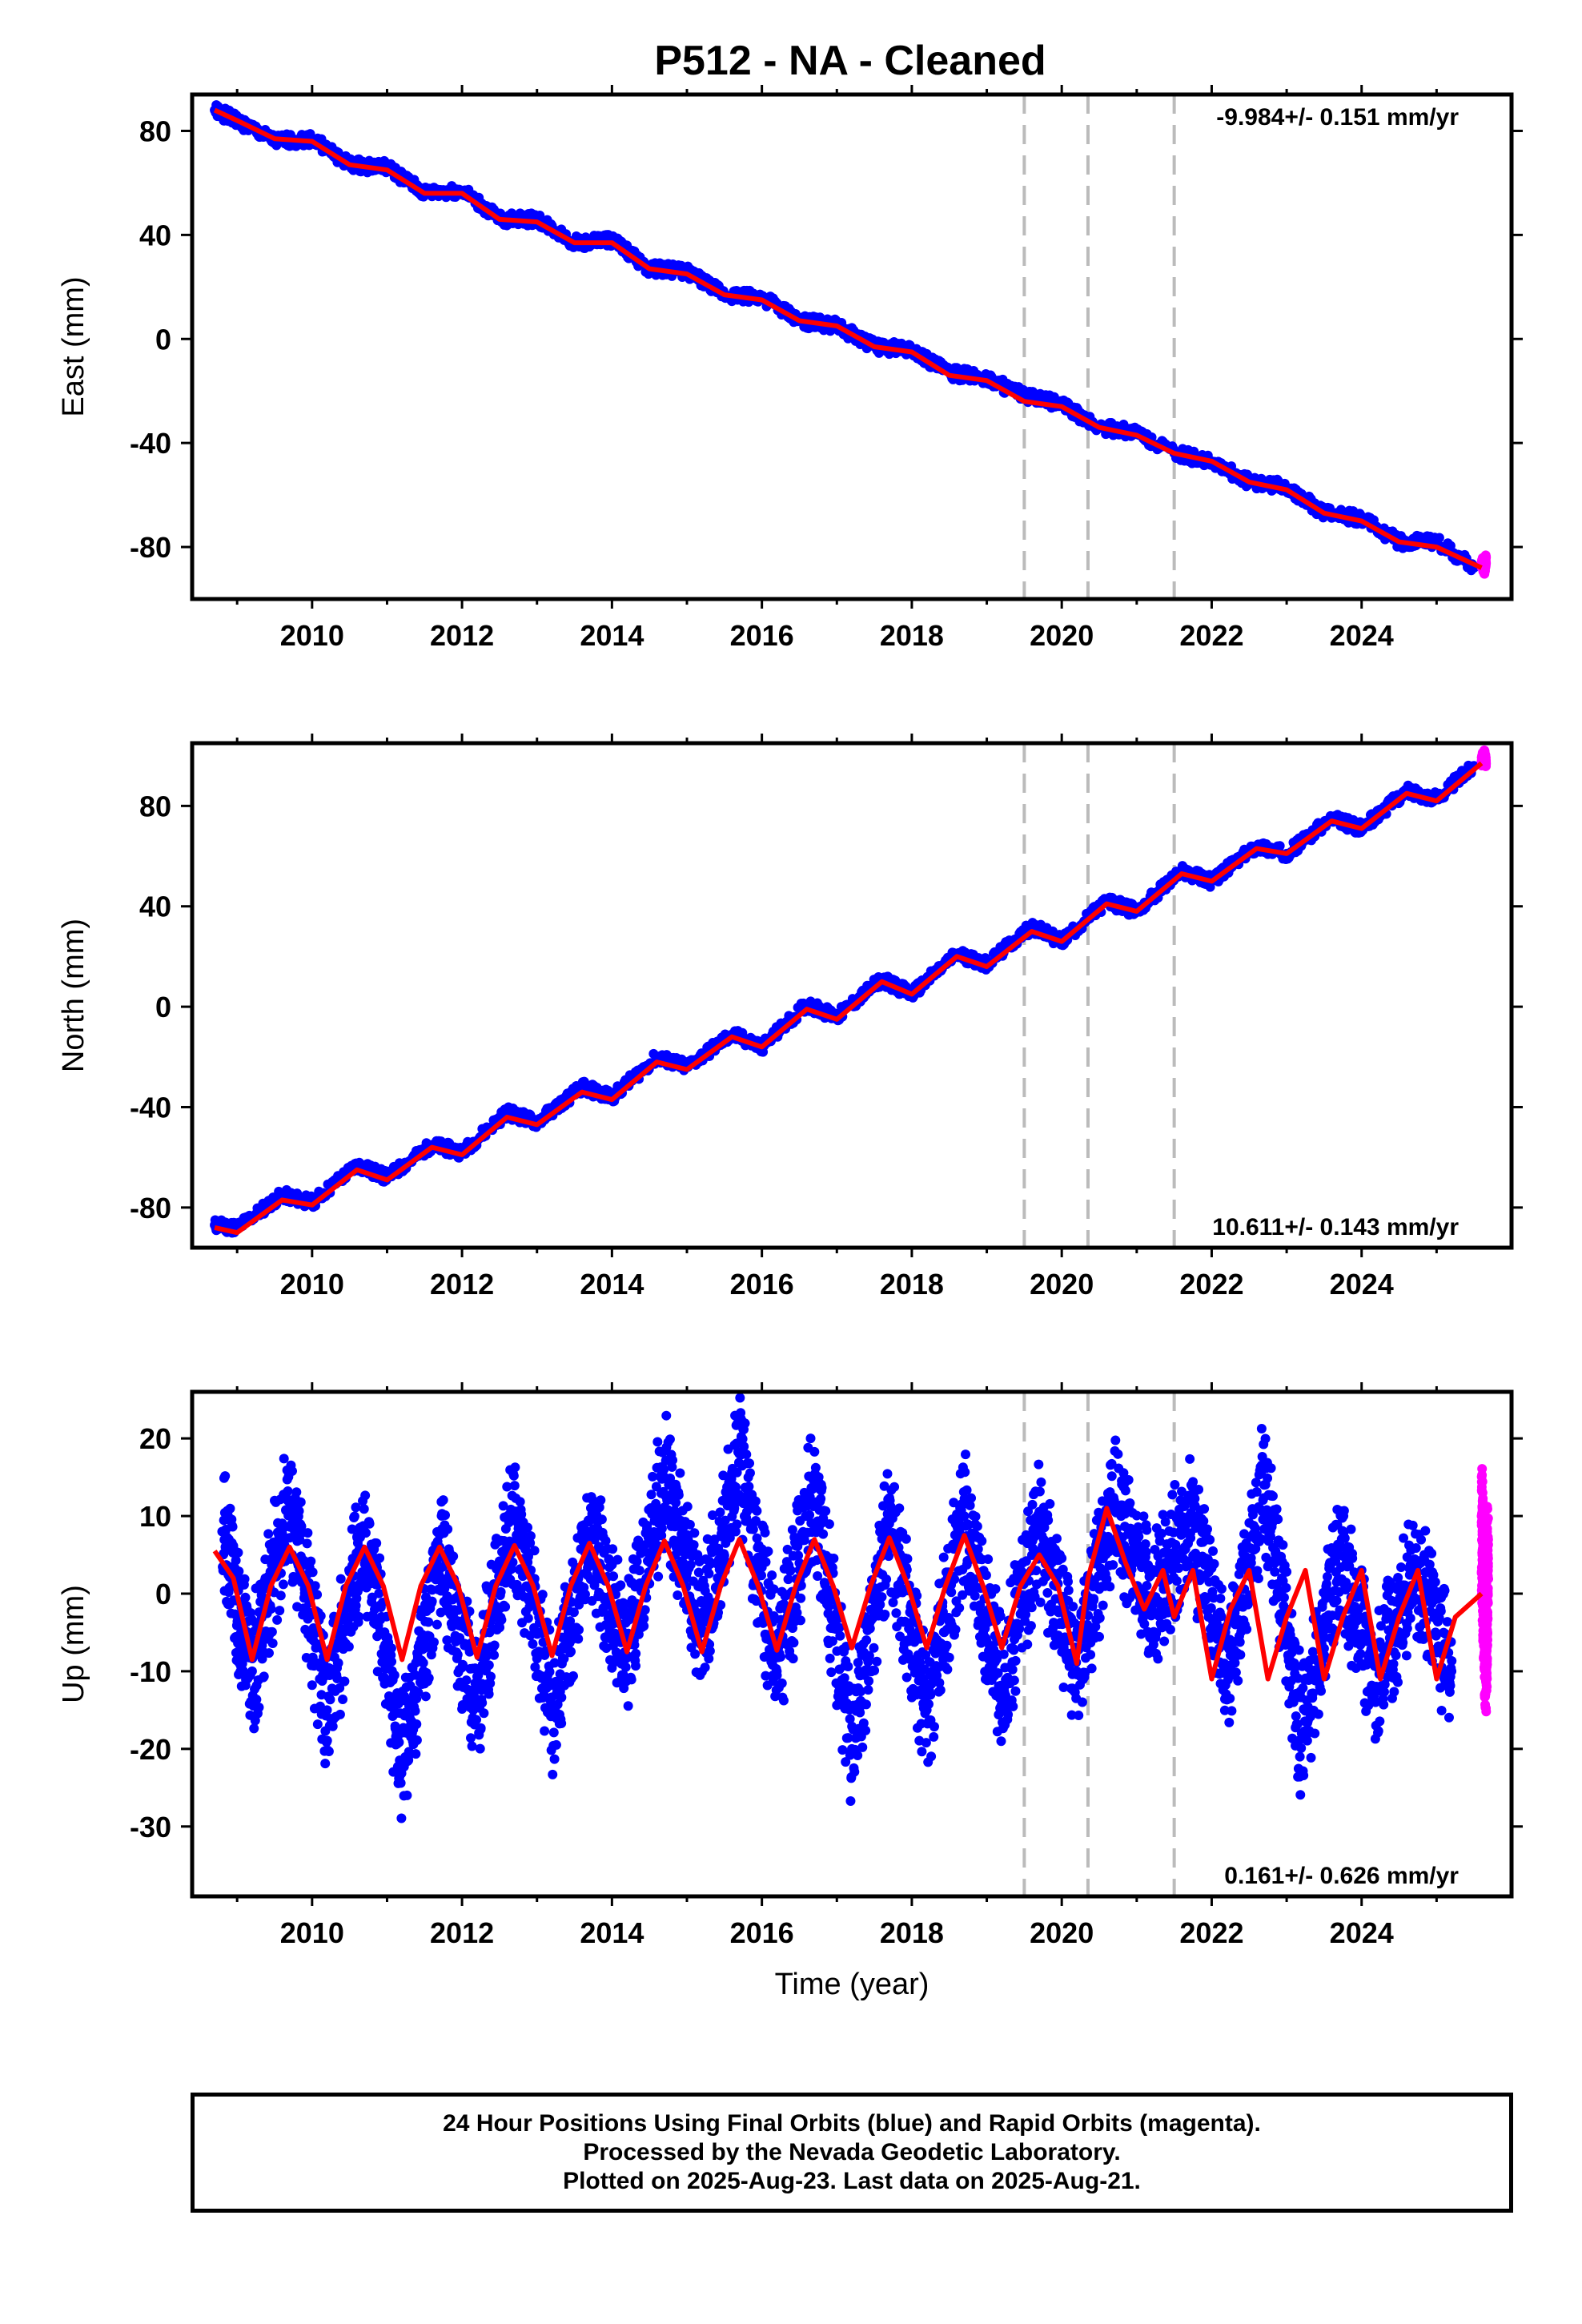  Describe the element at coordinates (155, 806) in the screenshot. I see `y-tick-label: 80` at that location.